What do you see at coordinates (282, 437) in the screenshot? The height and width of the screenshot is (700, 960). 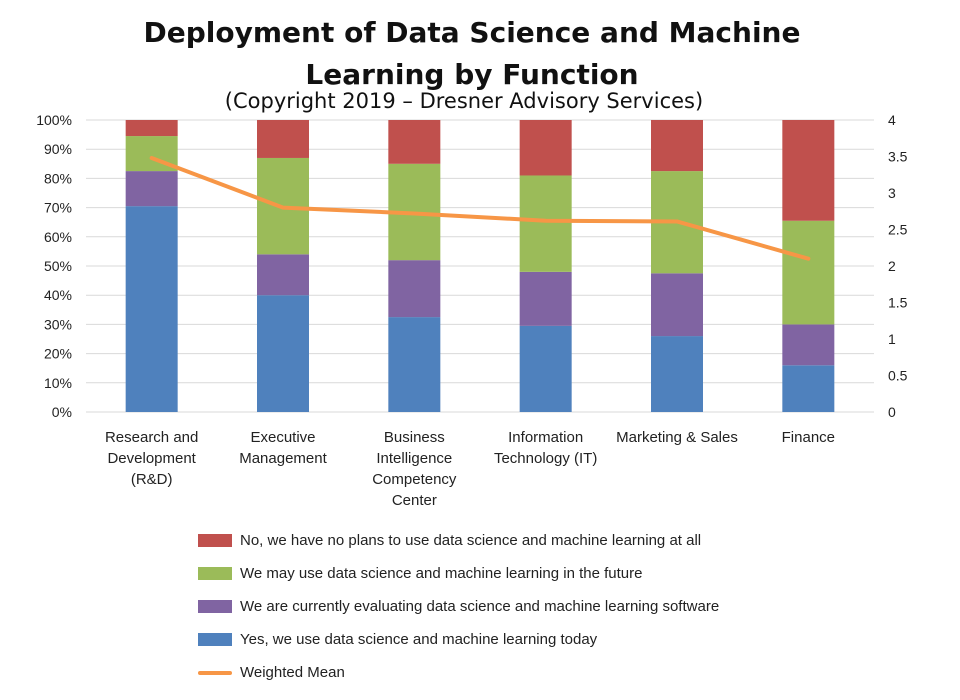 I see `x-category-label-line: Executive` at bounding box center [282, 437].